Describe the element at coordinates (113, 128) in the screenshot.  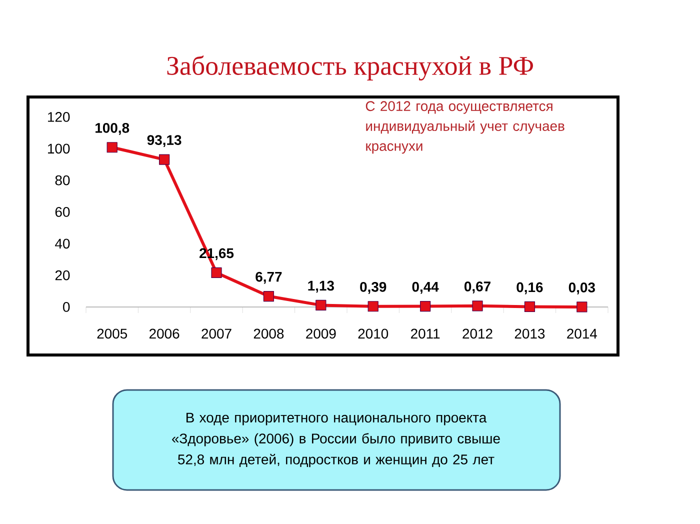
I see `data-label: 100,8` at that location.